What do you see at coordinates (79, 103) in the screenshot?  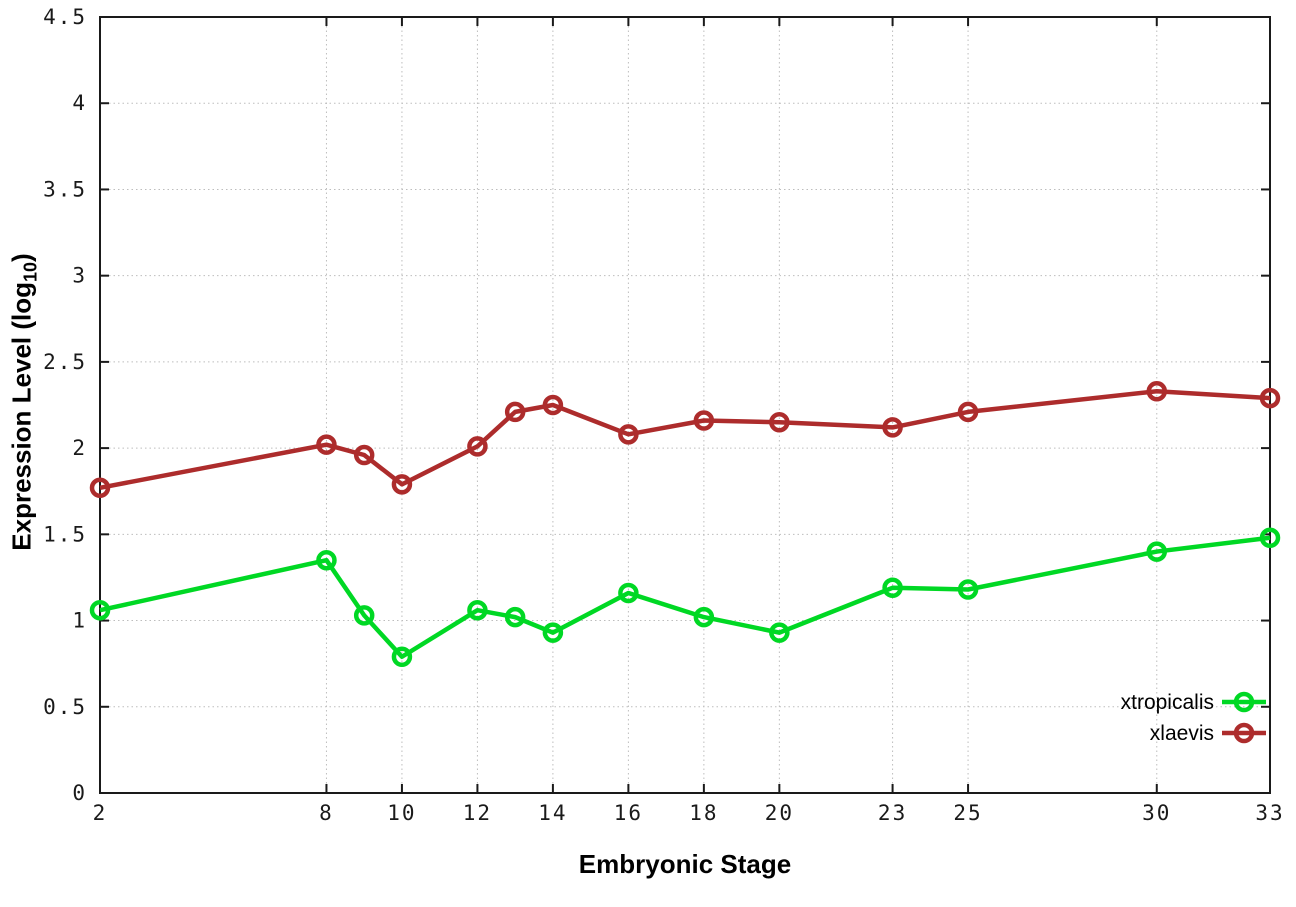 I see `svg-text: 4` at bounding box center [79, 103].